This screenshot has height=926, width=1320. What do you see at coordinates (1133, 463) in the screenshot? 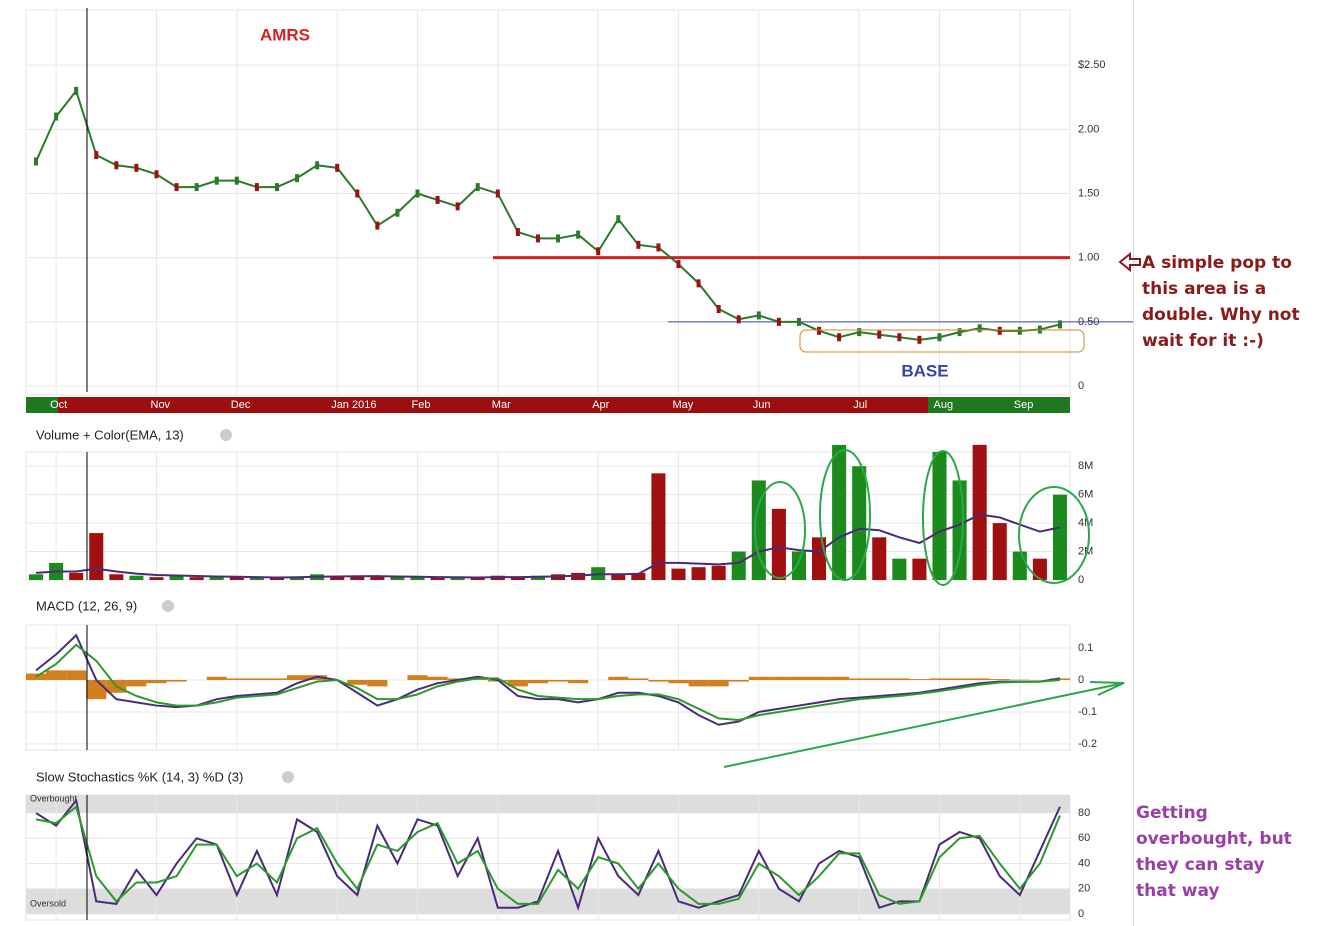
I see `divider` at bounding box center [1133, 463].